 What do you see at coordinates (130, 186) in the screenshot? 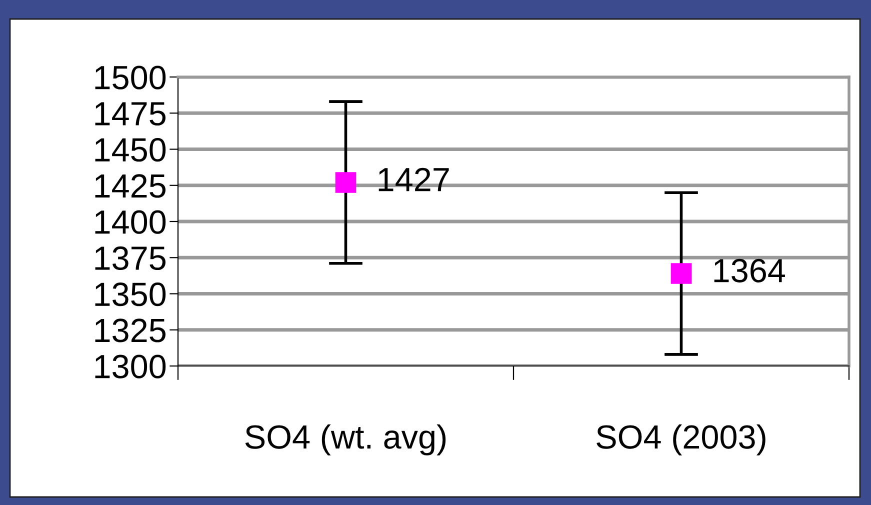
I see `y-tick-label: 1425` at bounding box center [130, 186].